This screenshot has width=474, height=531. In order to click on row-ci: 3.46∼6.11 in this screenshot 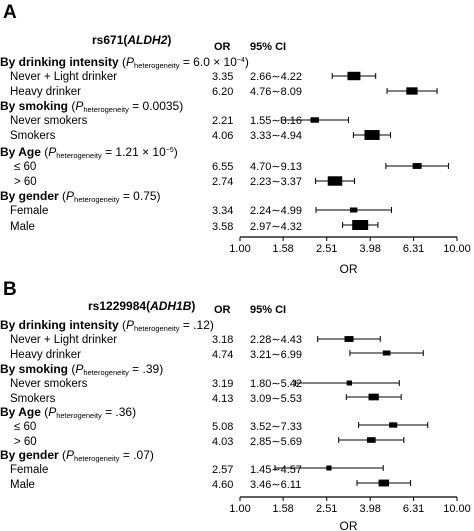, I will do `click(276, 485)`.